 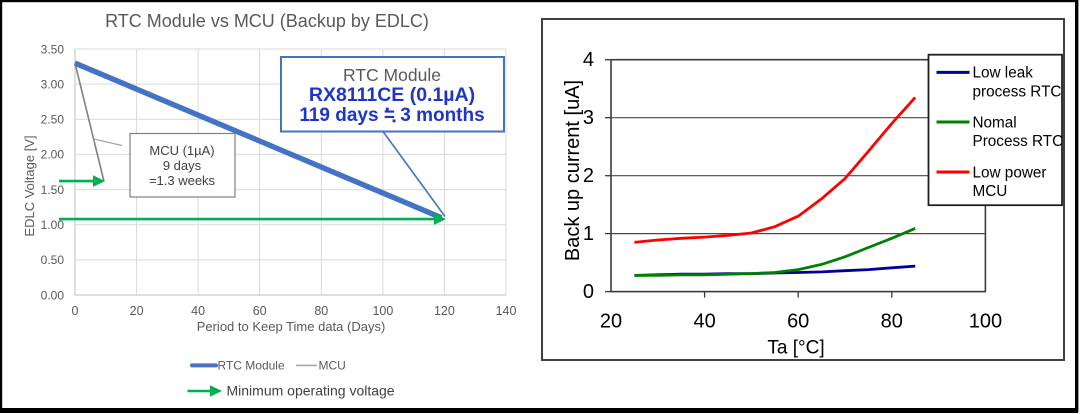 What do you see at coordinates (588, 60) in the screenshot?
I see `svg-text: 4` at bounding box center [588, 60].